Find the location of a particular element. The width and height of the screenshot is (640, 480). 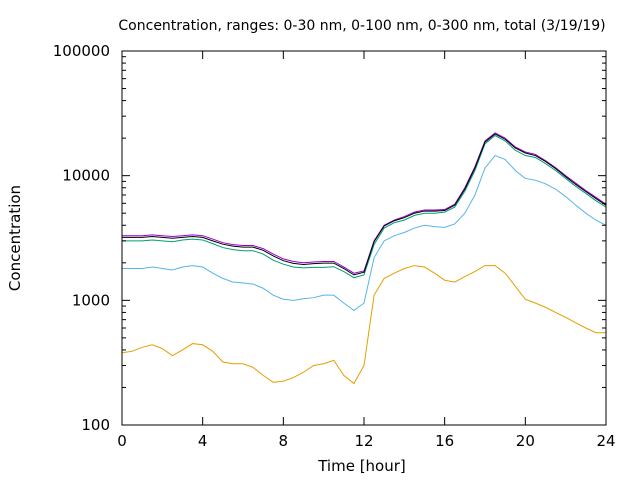

x-axis-label: Time [hour] is located at coordinates (361, 466).